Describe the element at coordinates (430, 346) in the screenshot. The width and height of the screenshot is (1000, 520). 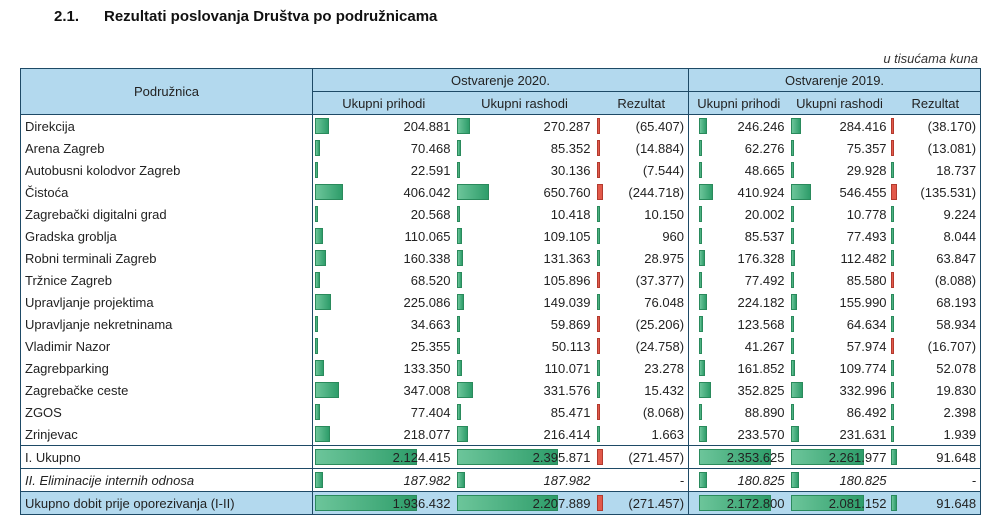
I see `cell-value: 25.355` at that location.